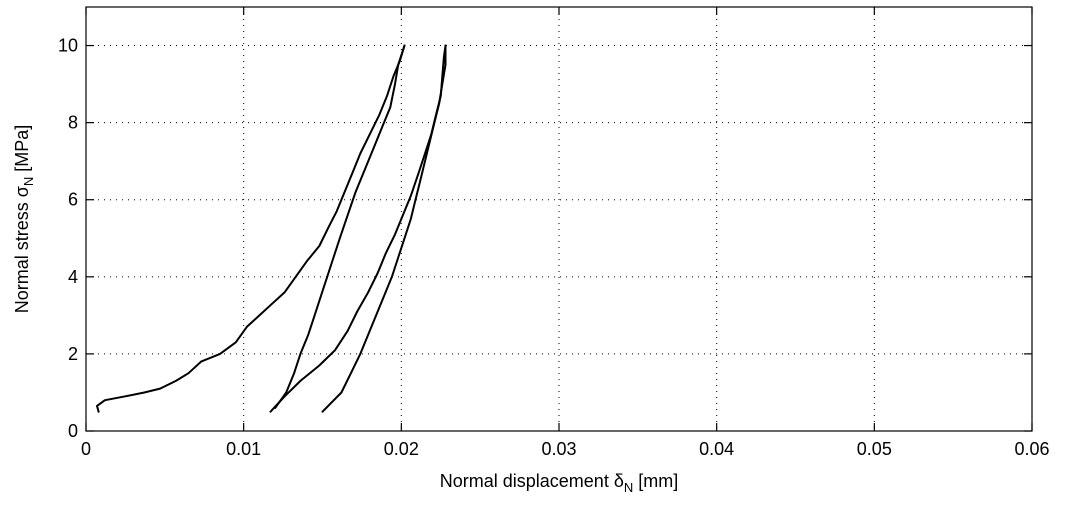  Describe the element at coordinates (716, 449) in the screenshot. I see `x-tick-label: 0.04` at that location.